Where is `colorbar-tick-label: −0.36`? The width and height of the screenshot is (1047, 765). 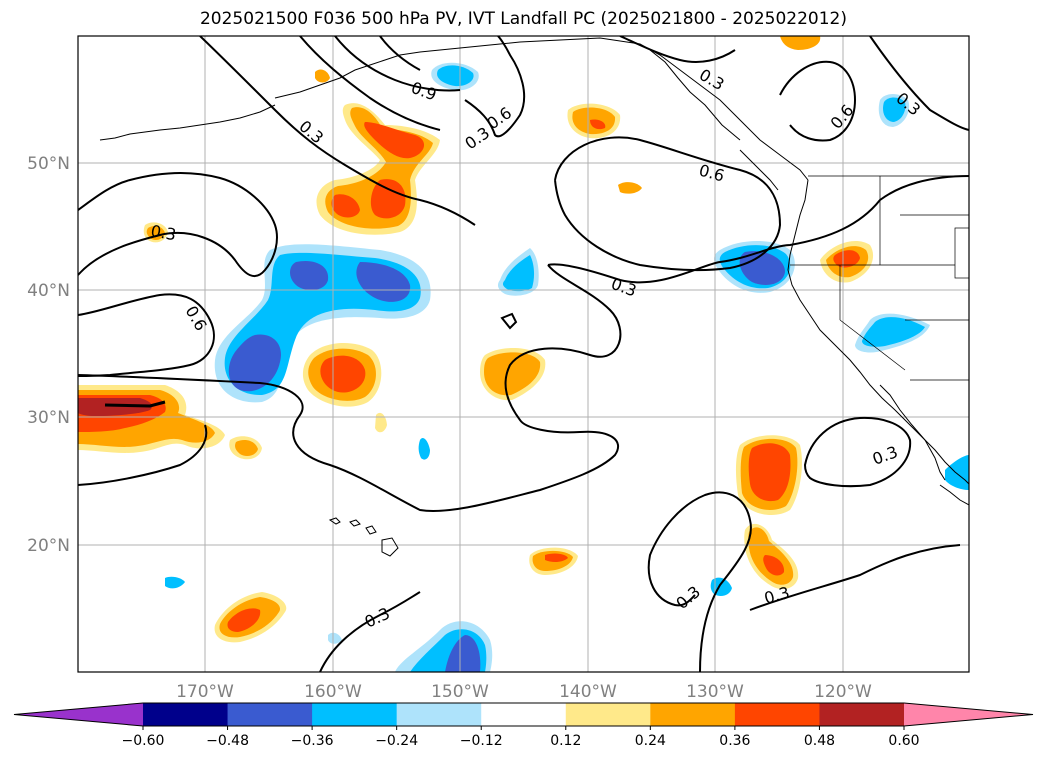
colorbar-tick-label: −0.36 is located at coordinates (312, 741).